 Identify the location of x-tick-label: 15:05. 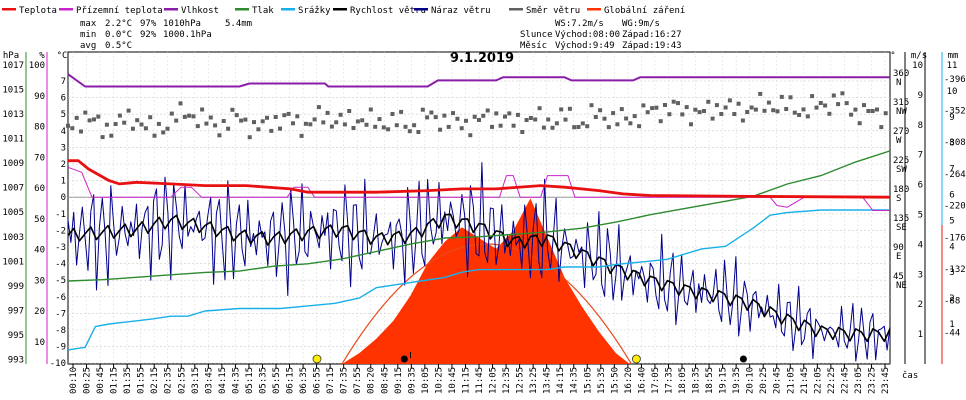
(588, 380).